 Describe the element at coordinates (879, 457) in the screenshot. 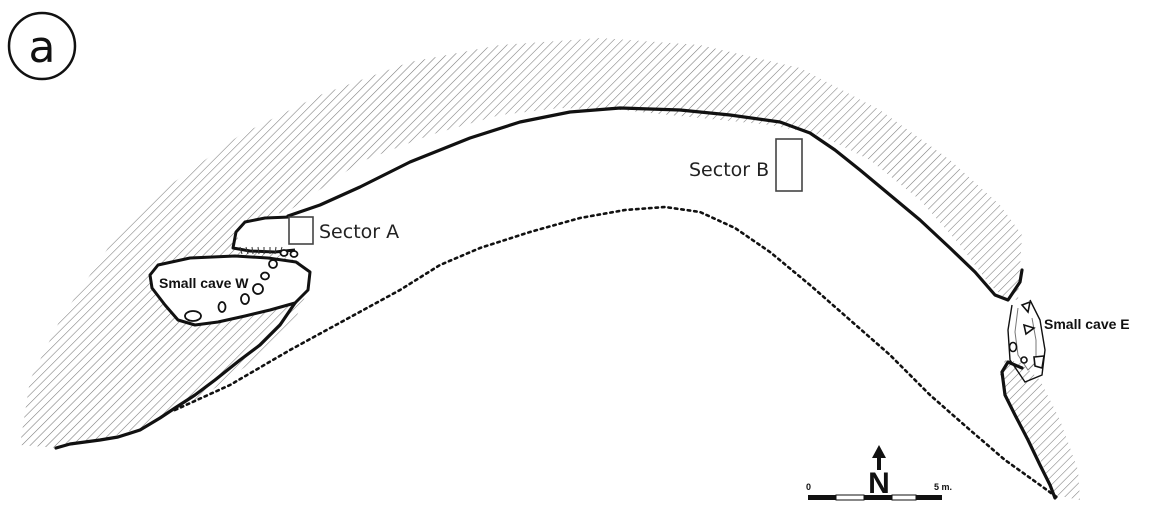

I see `north-arrow-icon` at that location.